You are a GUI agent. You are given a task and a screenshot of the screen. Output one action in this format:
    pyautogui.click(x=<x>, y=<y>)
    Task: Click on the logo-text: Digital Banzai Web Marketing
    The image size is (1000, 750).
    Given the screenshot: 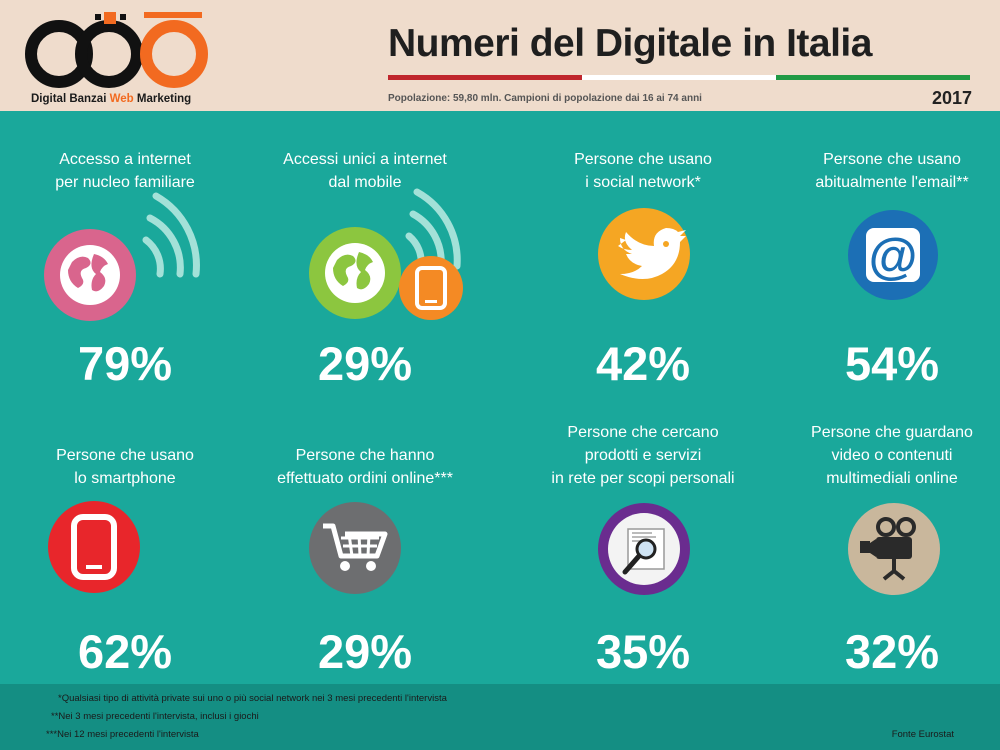 What is the action you would take?
    pyautogui.click(x=111, y=99)
    